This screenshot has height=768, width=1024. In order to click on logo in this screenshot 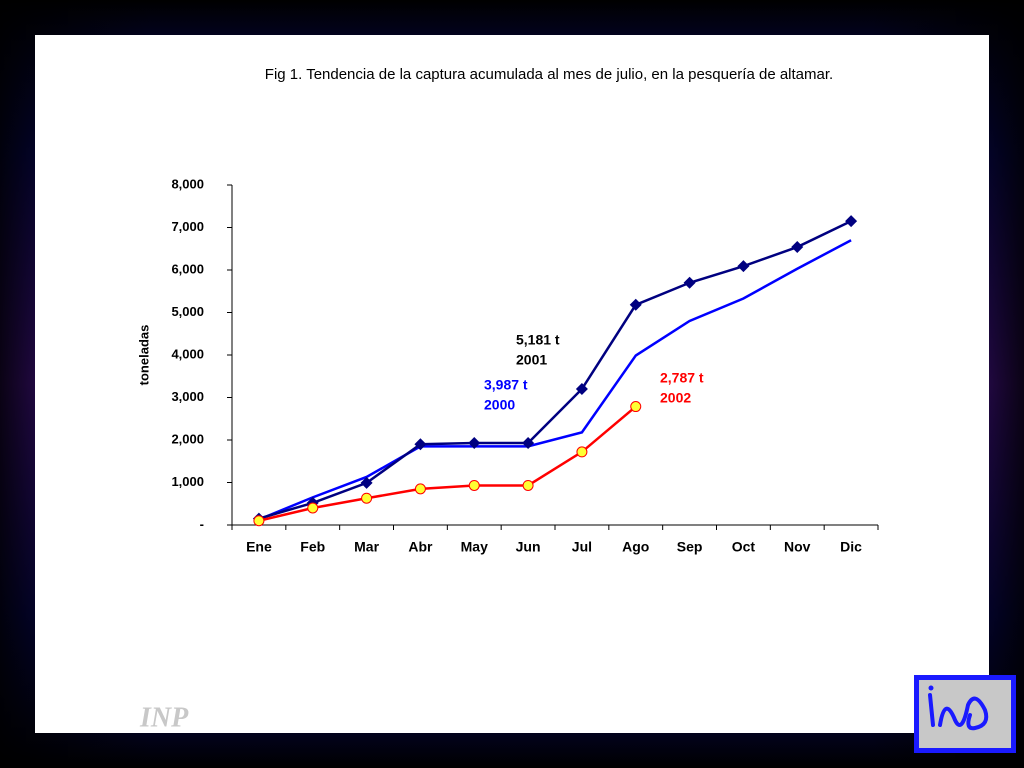, I will do `click(965, 714)`.